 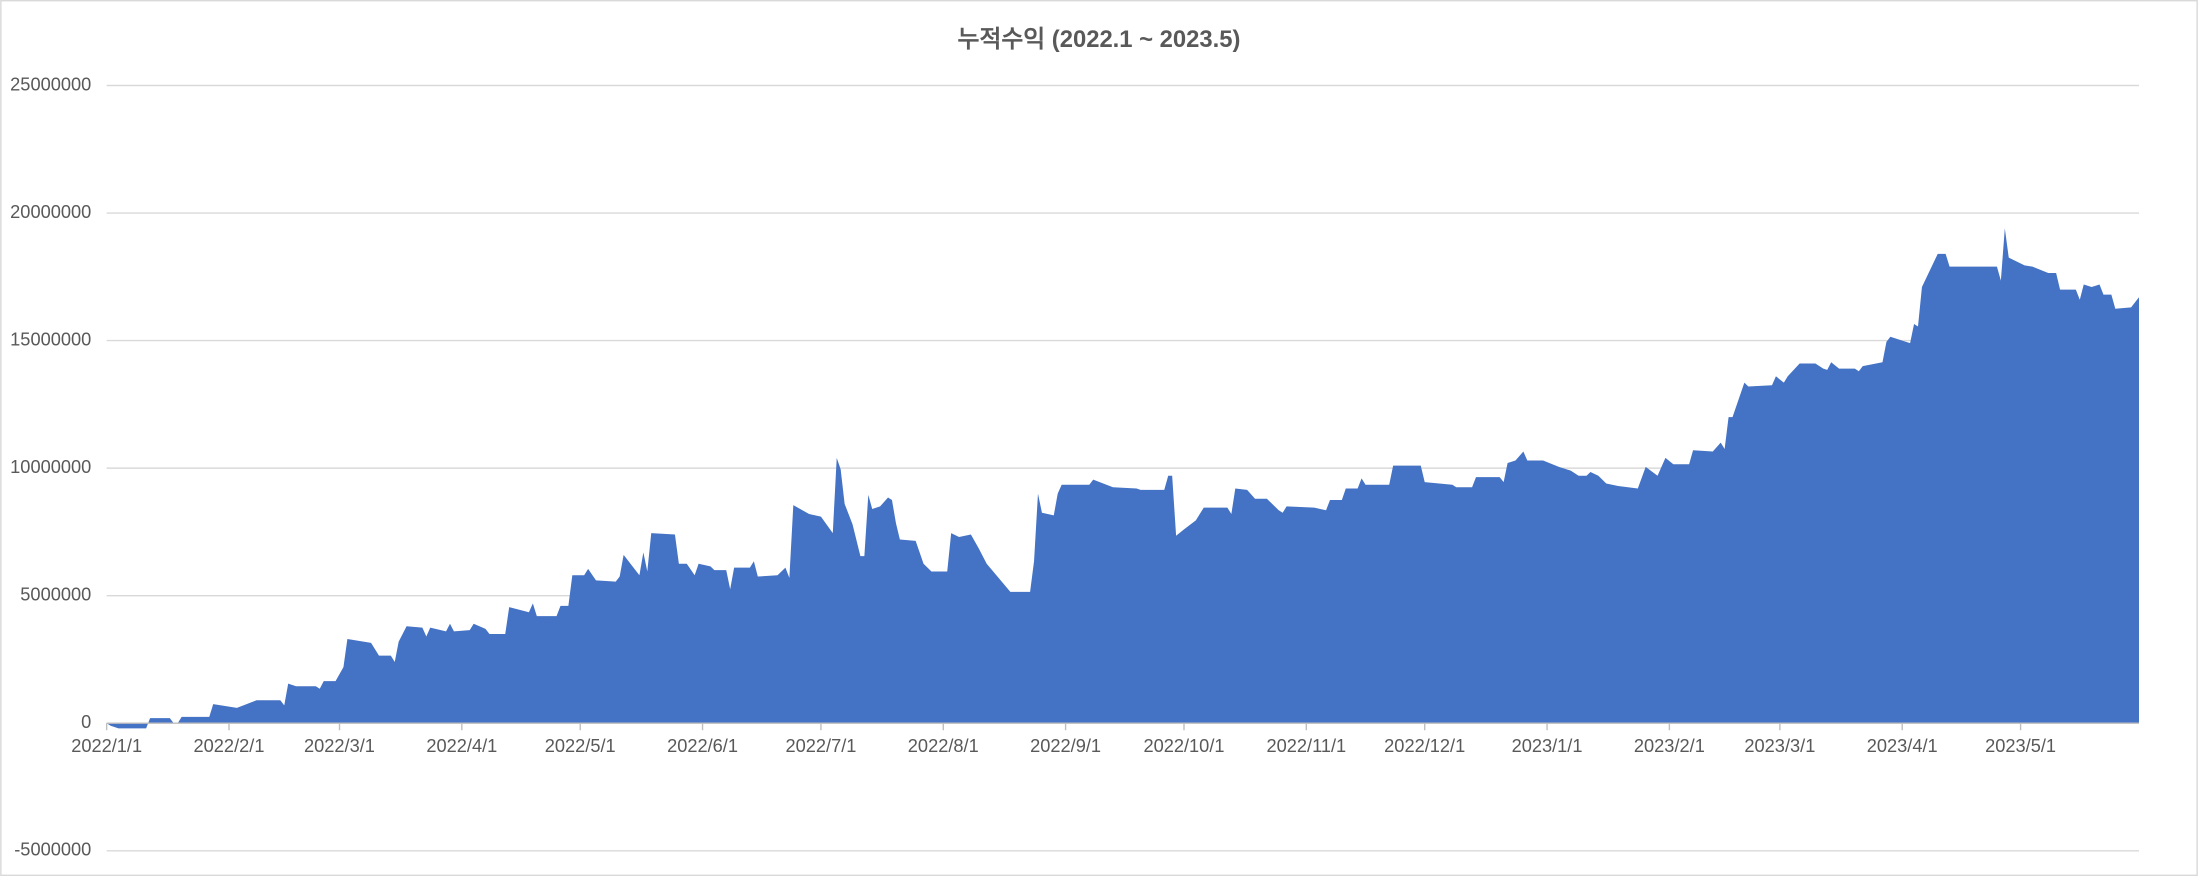 What do you see at coordinates (1779, 746) in the screenshot?
I see `x-tick-label: 2023/3/1` at bounding box center [1779, 746].